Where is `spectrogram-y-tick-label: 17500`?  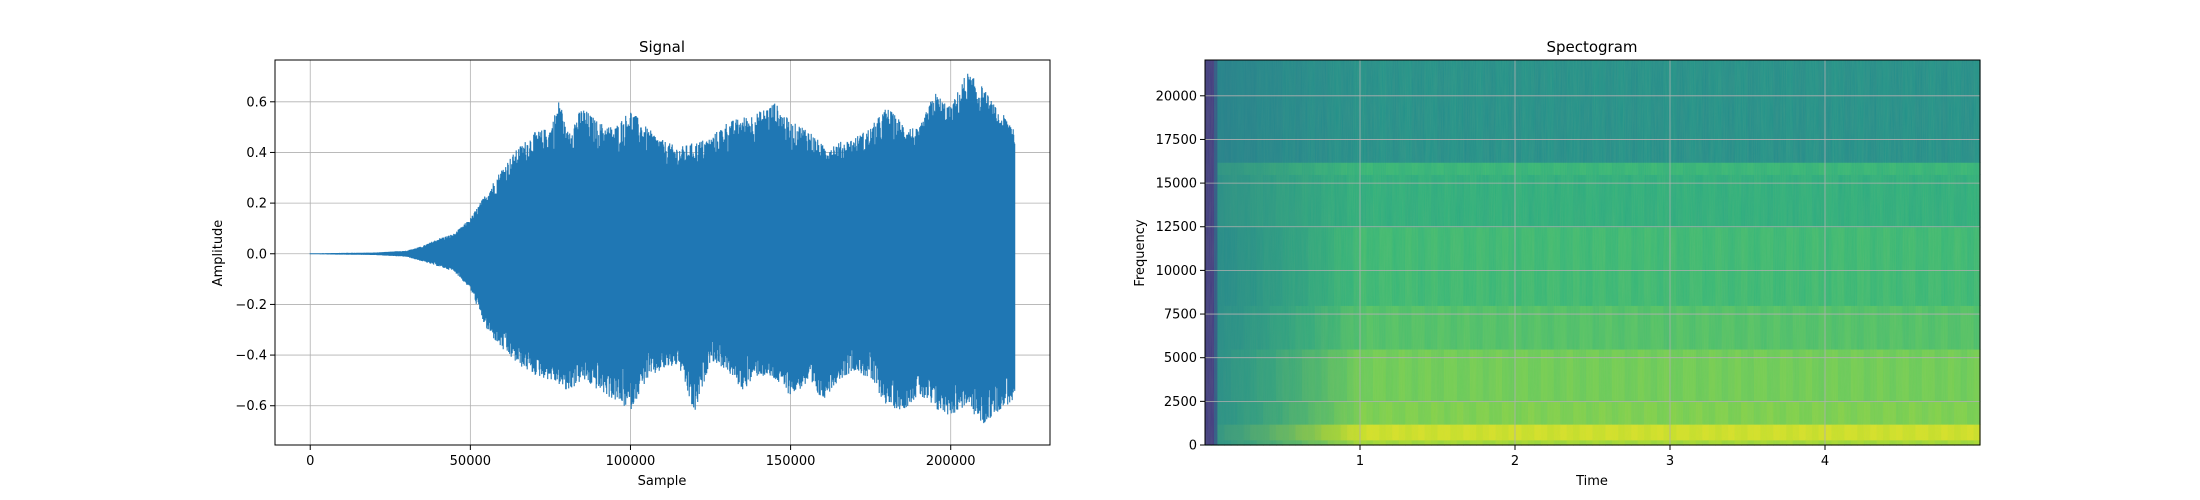 spectrogram-y-tick-label: 17500 is located at coordinates (1176, 140).